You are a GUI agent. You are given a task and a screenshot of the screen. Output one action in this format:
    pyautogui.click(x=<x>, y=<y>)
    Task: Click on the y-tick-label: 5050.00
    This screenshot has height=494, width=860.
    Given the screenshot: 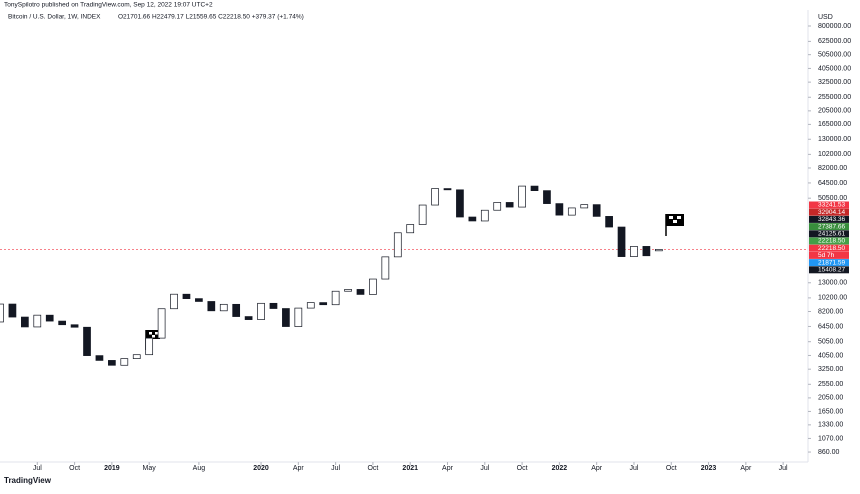 What is the action you would take?
    pyautogui.click(x=830, y=342)
    